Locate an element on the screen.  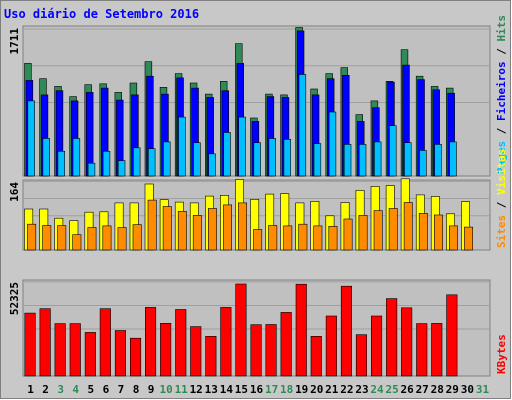
chart-title: Uso diário de Setembro 2016 is located at coordinates (101, 14).